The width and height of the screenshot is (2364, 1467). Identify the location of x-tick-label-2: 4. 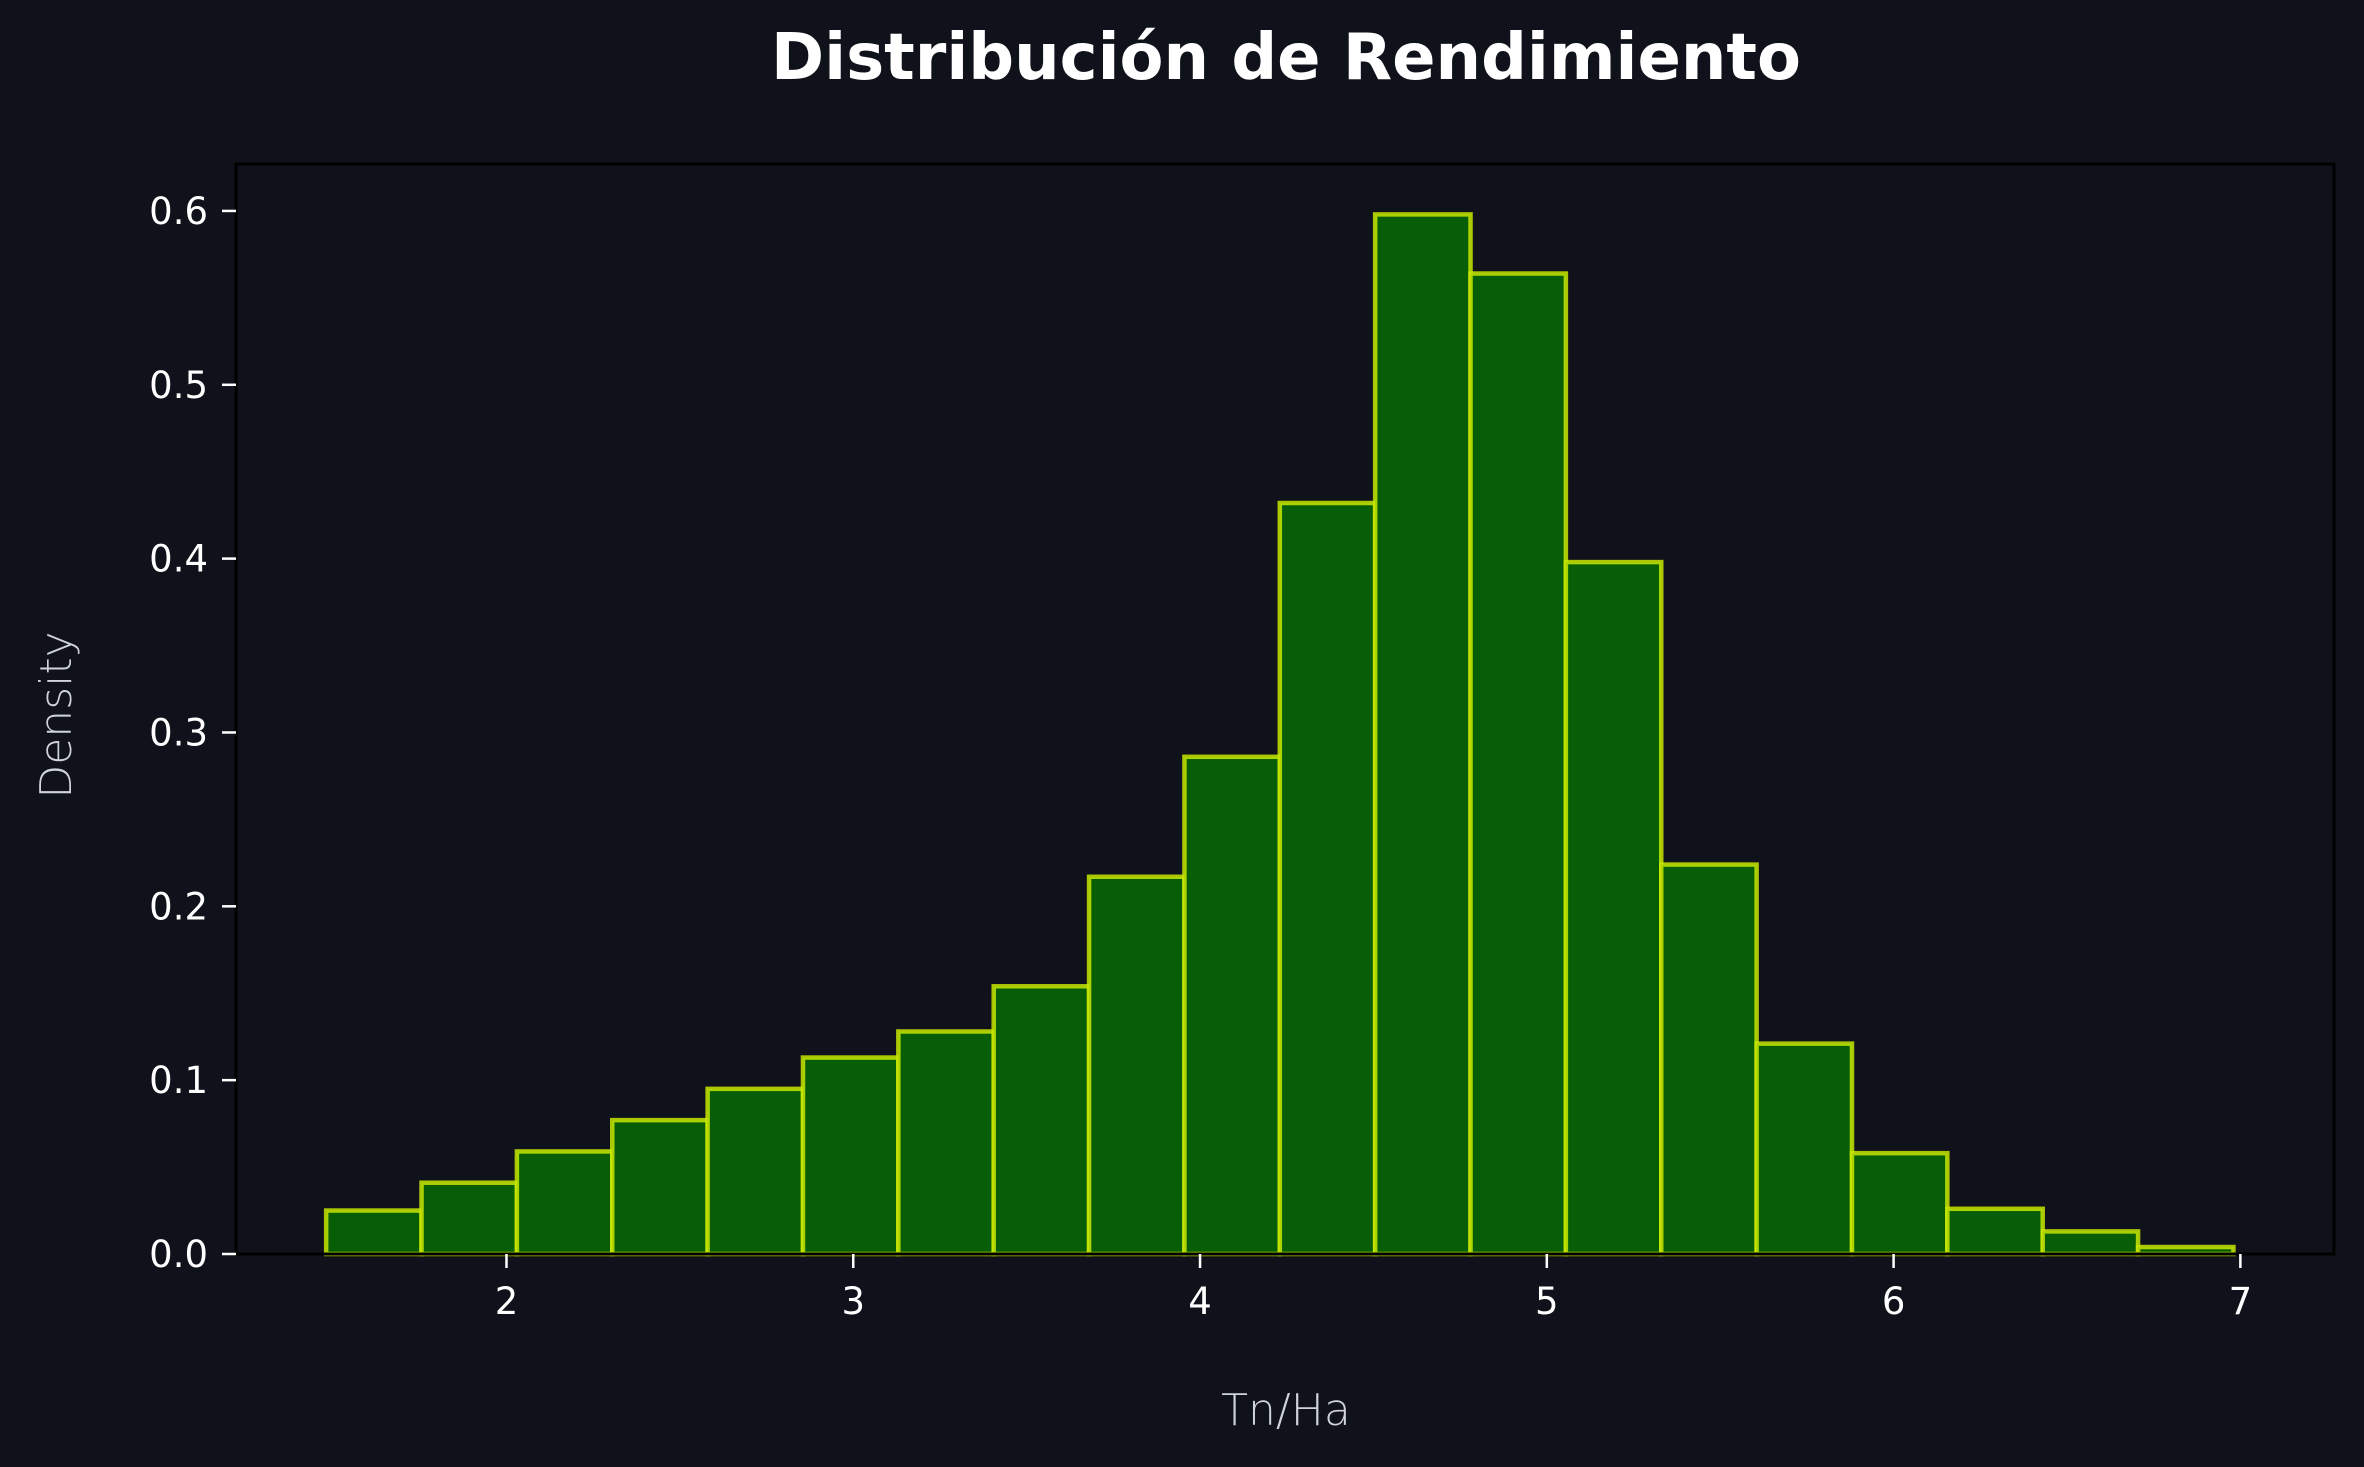
(1200, 1301).